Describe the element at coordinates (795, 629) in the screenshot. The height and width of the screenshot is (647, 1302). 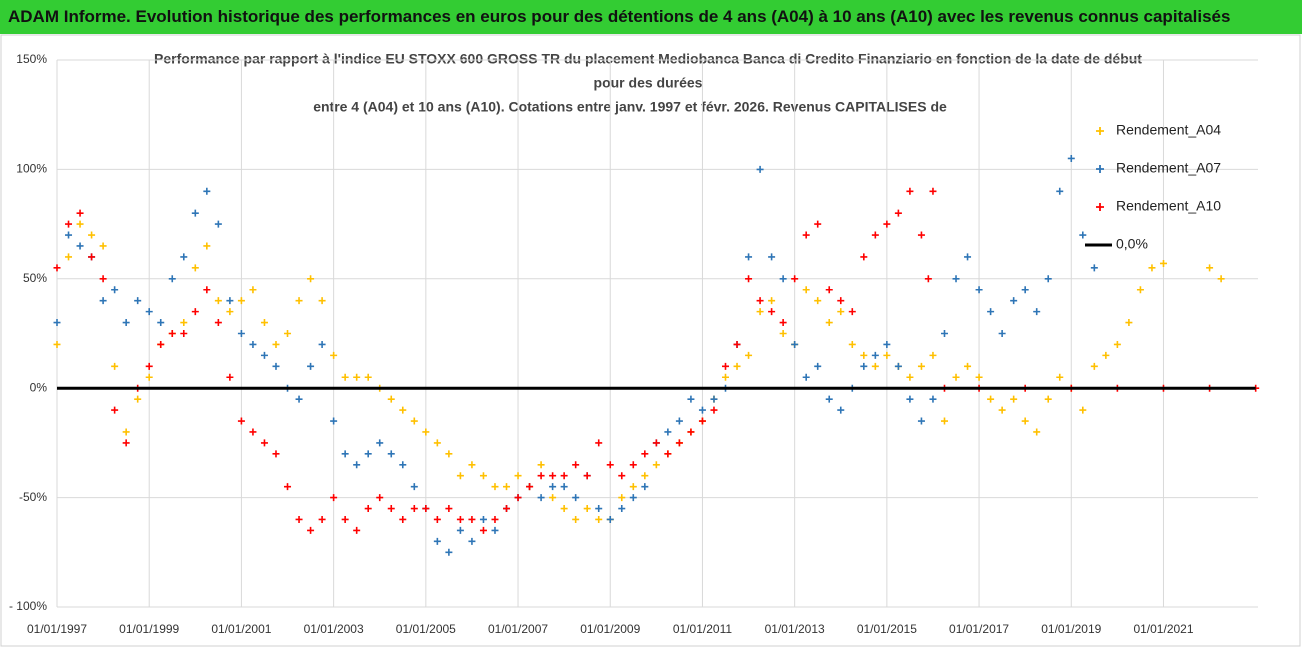
I see `x-tick-label: 01/01/2013` at that location.